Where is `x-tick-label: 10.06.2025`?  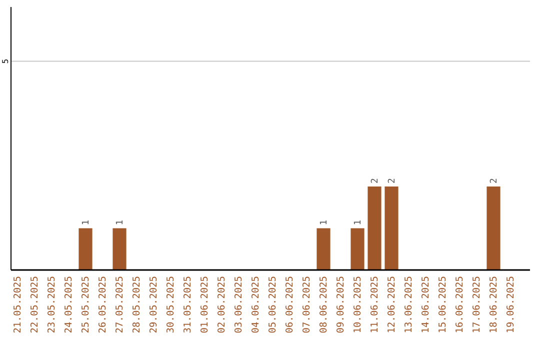
x-tick-label: 10.06.2025 is located at coordinates (358, 305).